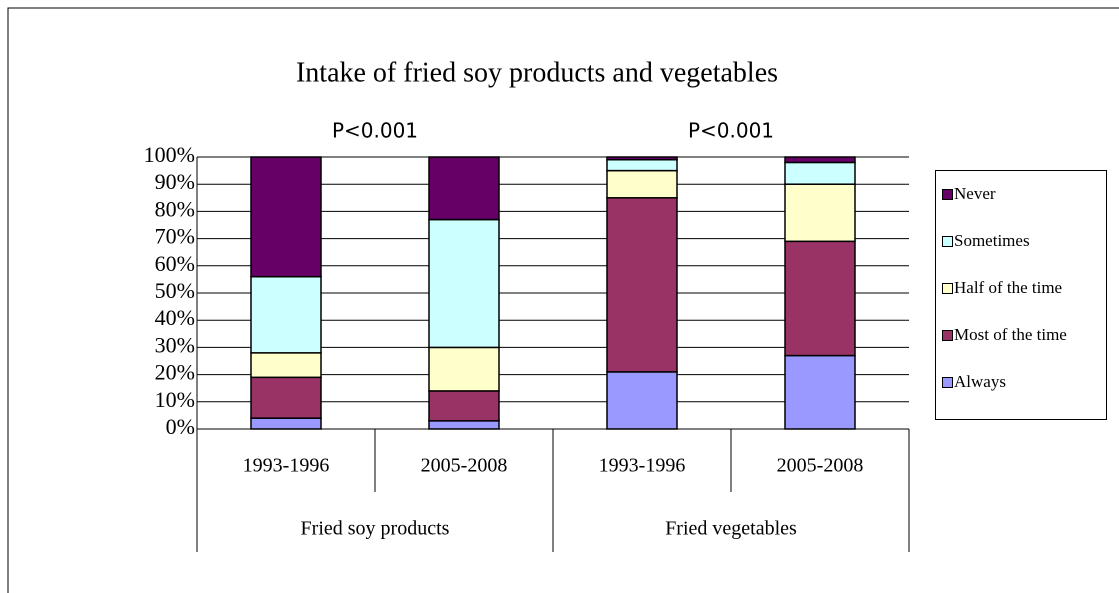 Image resolution: width=1119 pixels, height=593 pixels. I want to click on legend-label: Sometimes, so click(992, 240).